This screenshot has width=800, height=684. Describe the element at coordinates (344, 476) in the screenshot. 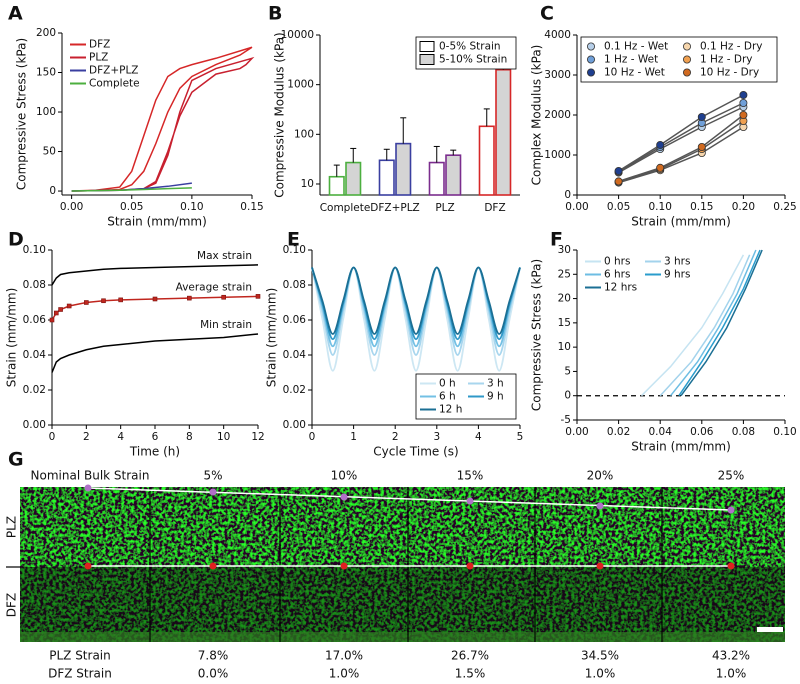

I see `strain-label: 10%` at that location.